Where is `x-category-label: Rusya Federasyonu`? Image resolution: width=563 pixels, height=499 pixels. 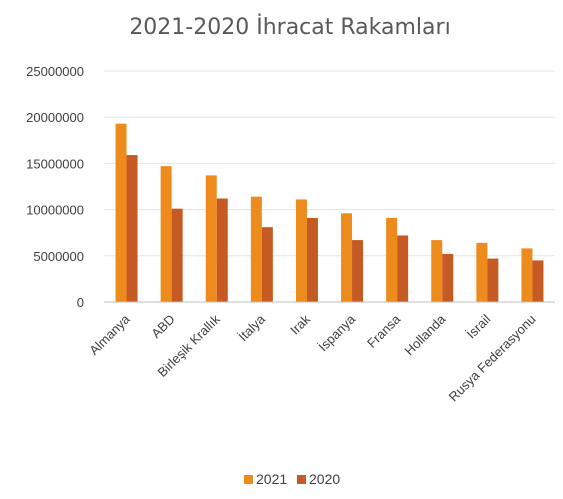 x-category-label: Rusya Federasyonu is located at coordinates (492, 358).